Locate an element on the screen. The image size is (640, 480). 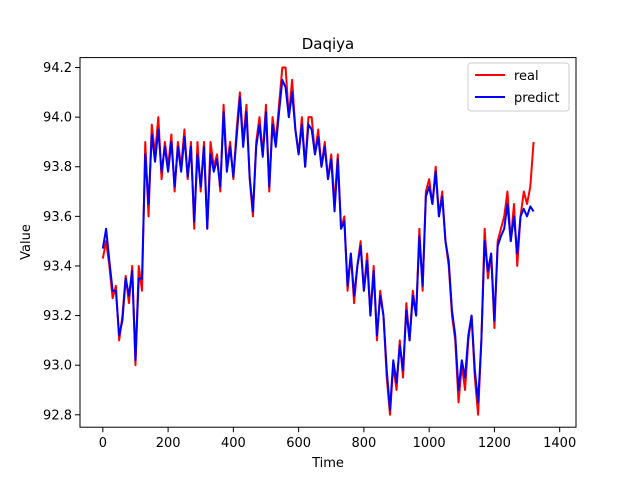
x-tick-label: 800 is located at coordinates (363, 443).